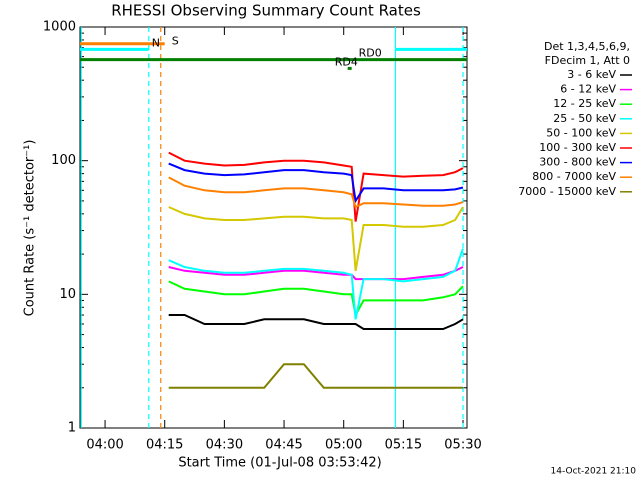  I want to click on legend-label: 300 - 800 keV, so click(577, 162).